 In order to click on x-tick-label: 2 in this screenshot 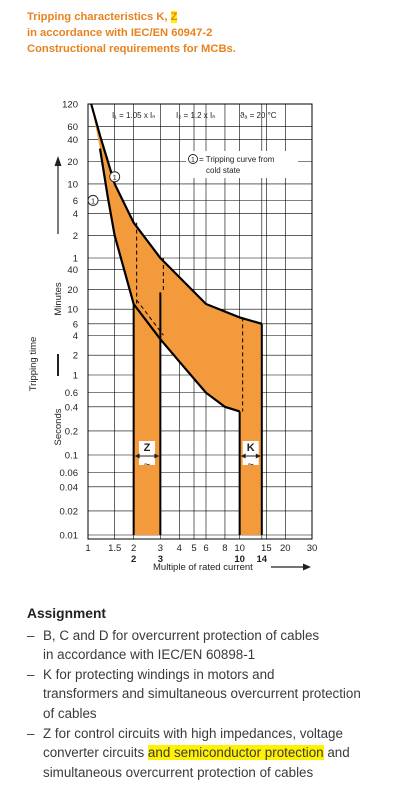, I will do `click(133, 548)`.